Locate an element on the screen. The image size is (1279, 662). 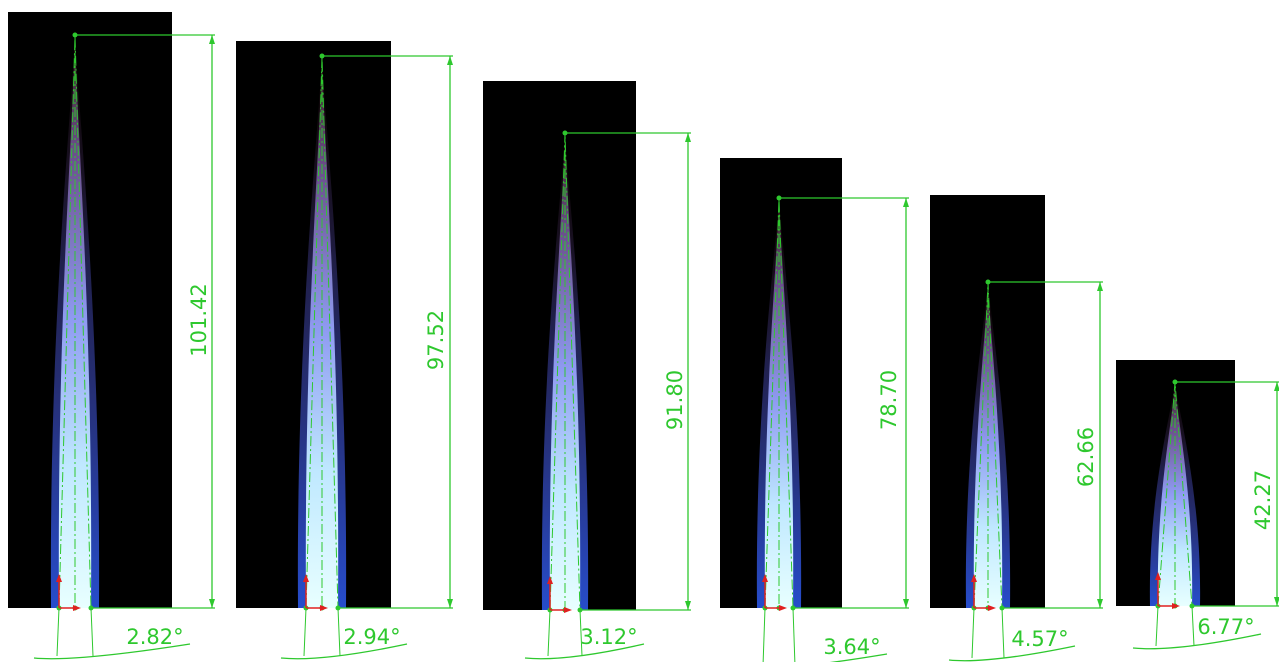
flame-panel: 3.12° 91.80 is located at coordinates (587, 370).